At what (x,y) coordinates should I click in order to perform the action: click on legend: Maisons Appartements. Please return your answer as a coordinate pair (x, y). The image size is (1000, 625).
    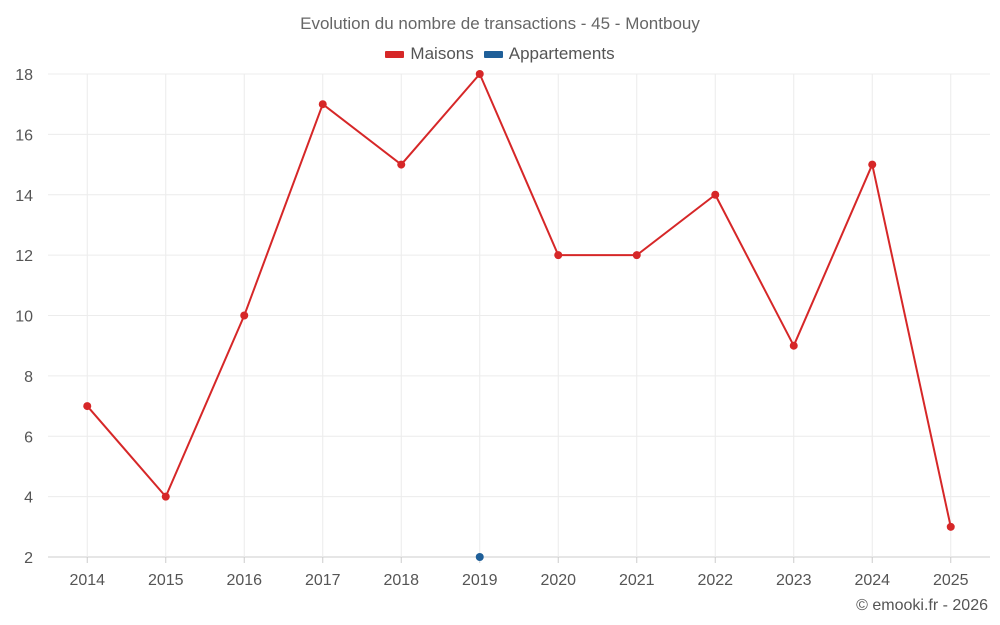
    Looking at the image, I should click on (500, 54).